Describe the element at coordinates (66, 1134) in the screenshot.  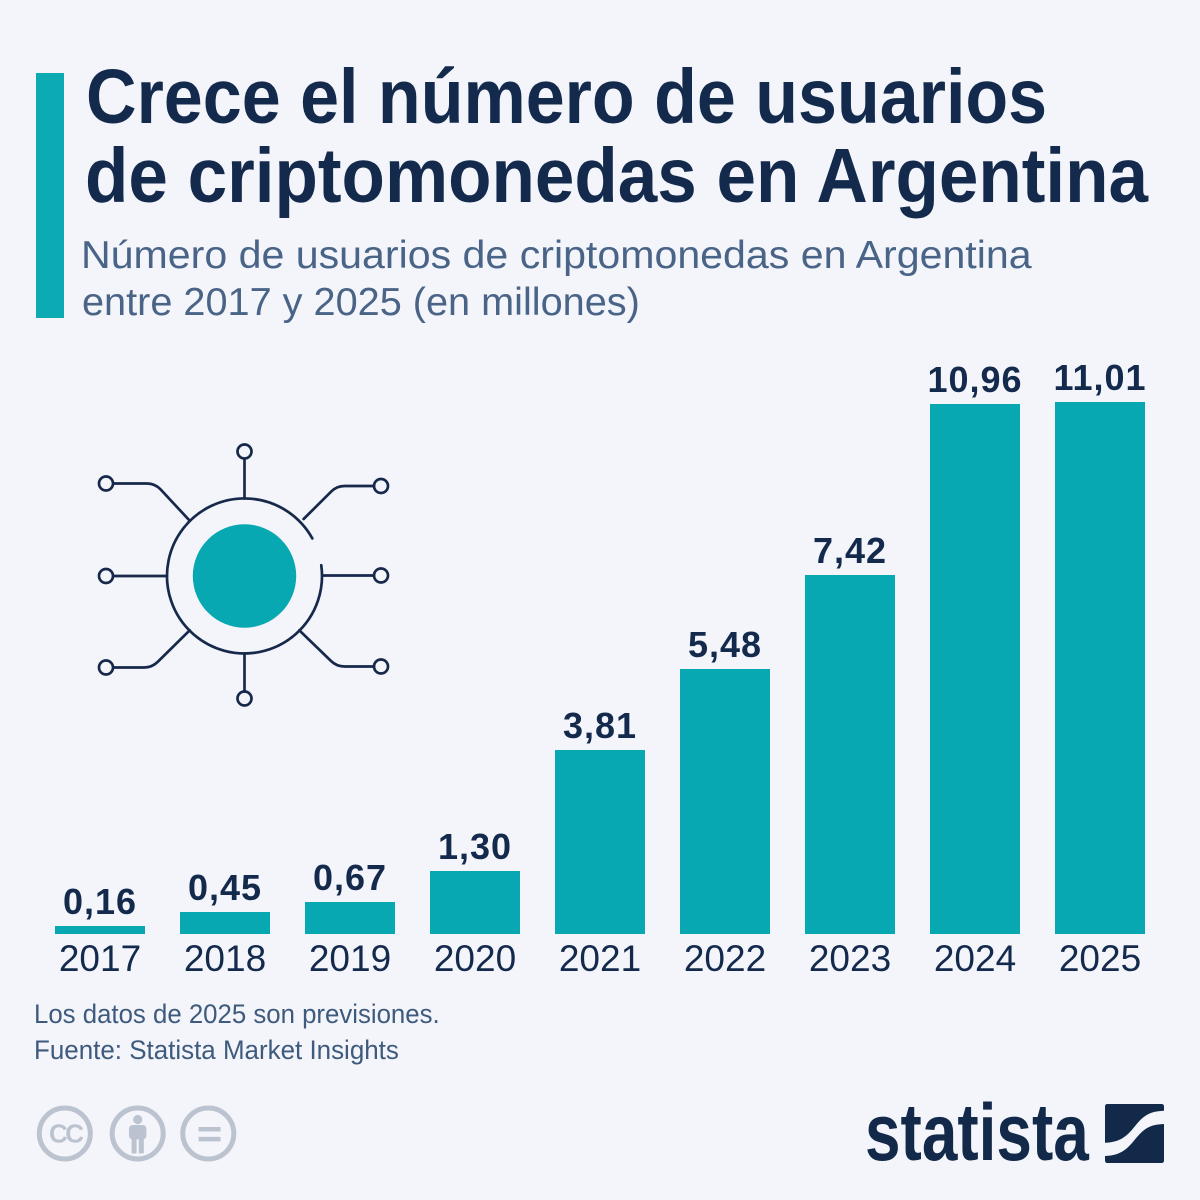
I see `svg-text: CC` at that location.